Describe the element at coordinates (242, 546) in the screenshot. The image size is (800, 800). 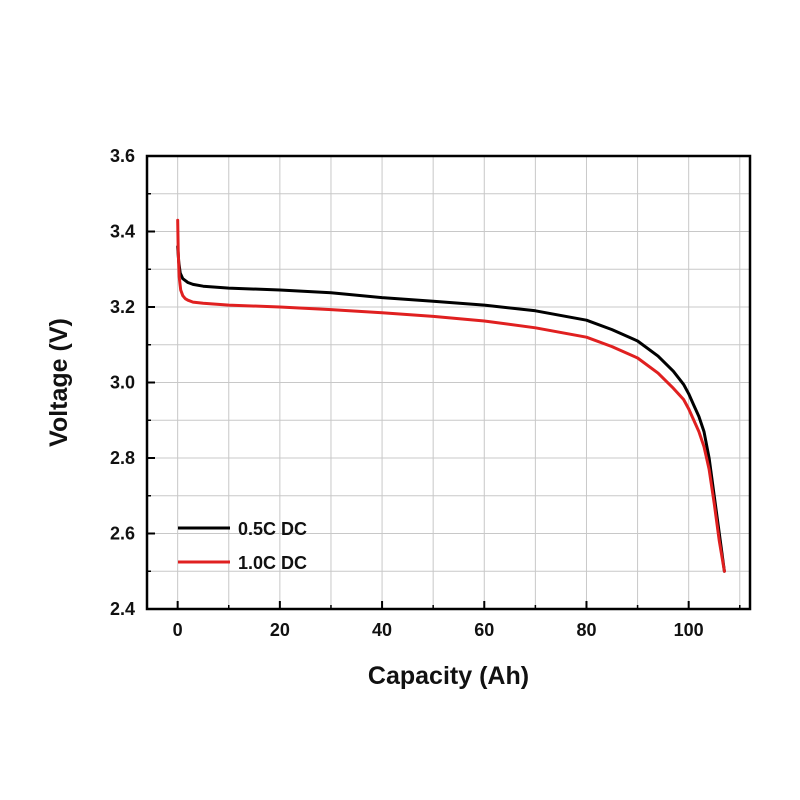
I see `legend: 0.5C DC 1.0C DC` at that location.